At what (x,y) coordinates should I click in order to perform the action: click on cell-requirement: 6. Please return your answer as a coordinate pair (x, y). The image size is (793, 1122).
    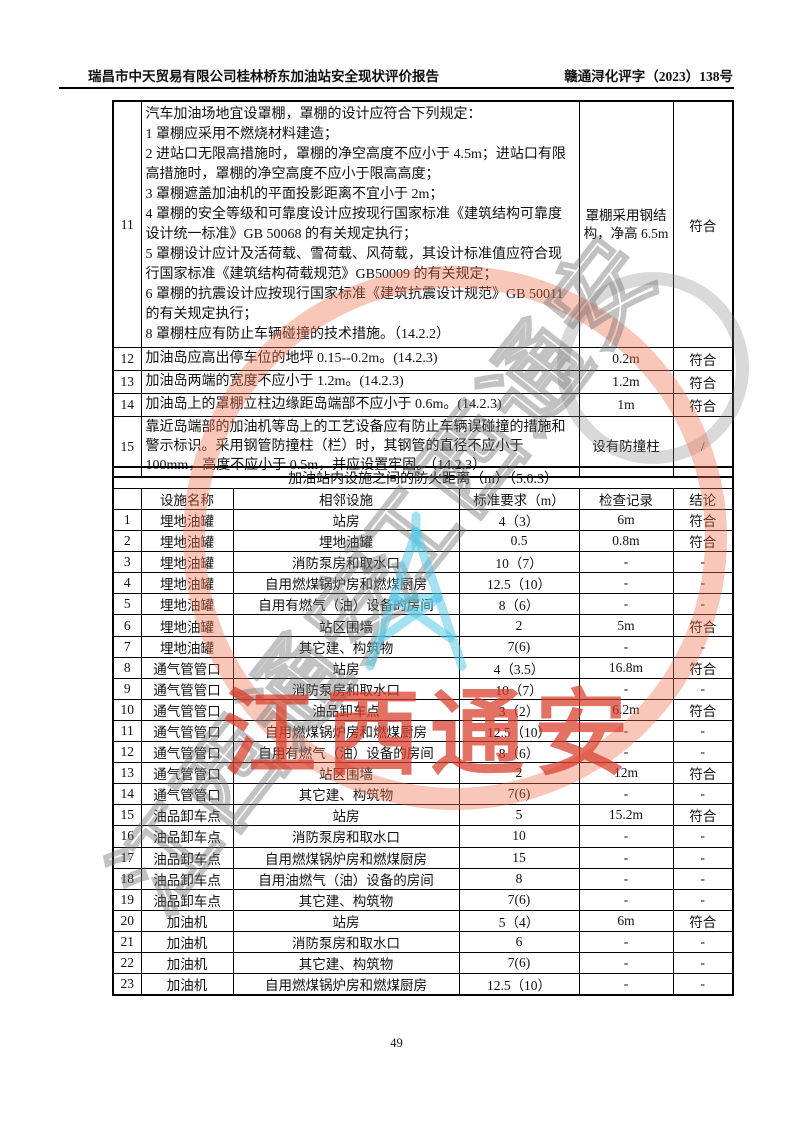
    Looking at the image, I should click on (519, 941).